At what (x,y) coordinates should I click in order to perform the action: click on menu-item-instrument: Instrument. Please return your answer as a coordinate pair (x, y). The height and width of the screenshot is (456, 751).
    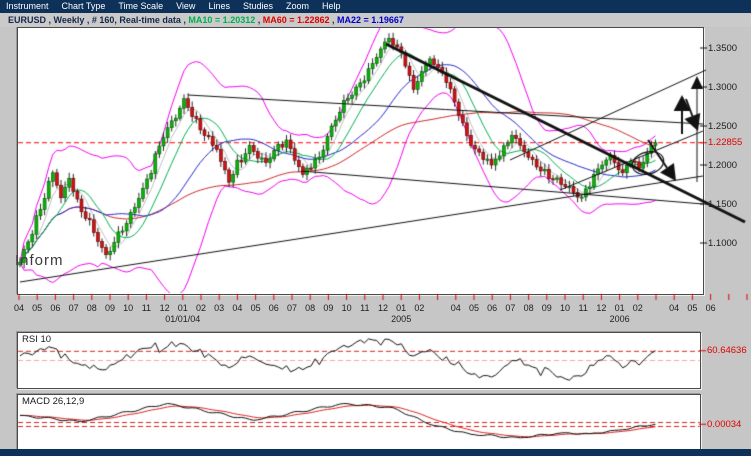
    Looking at the image, I should click on (27, 6).